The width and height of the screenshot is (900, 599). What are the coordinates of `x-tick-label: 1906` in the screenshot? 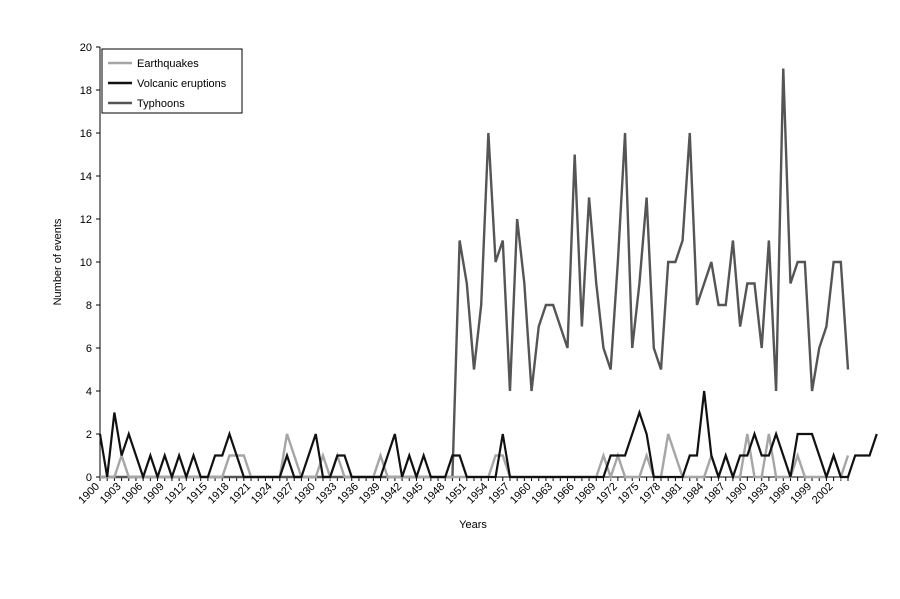 It's located at (132, 494).